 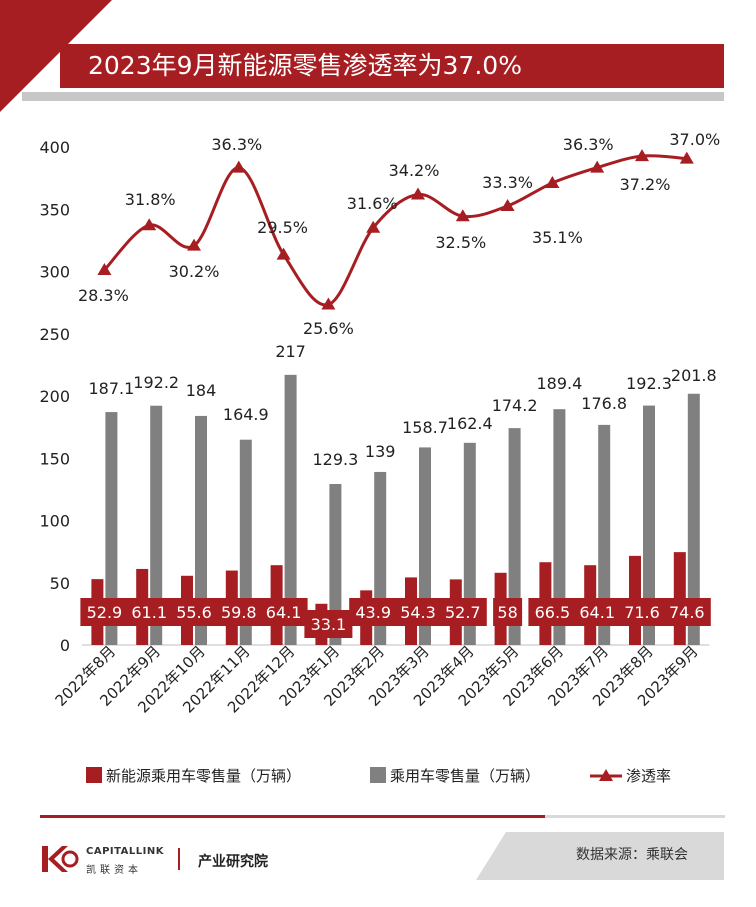 What do you see at coordinates (105, 612) in the screenshot?
I see `nev-data-label: 52.9` at bounding box center [105, 612].